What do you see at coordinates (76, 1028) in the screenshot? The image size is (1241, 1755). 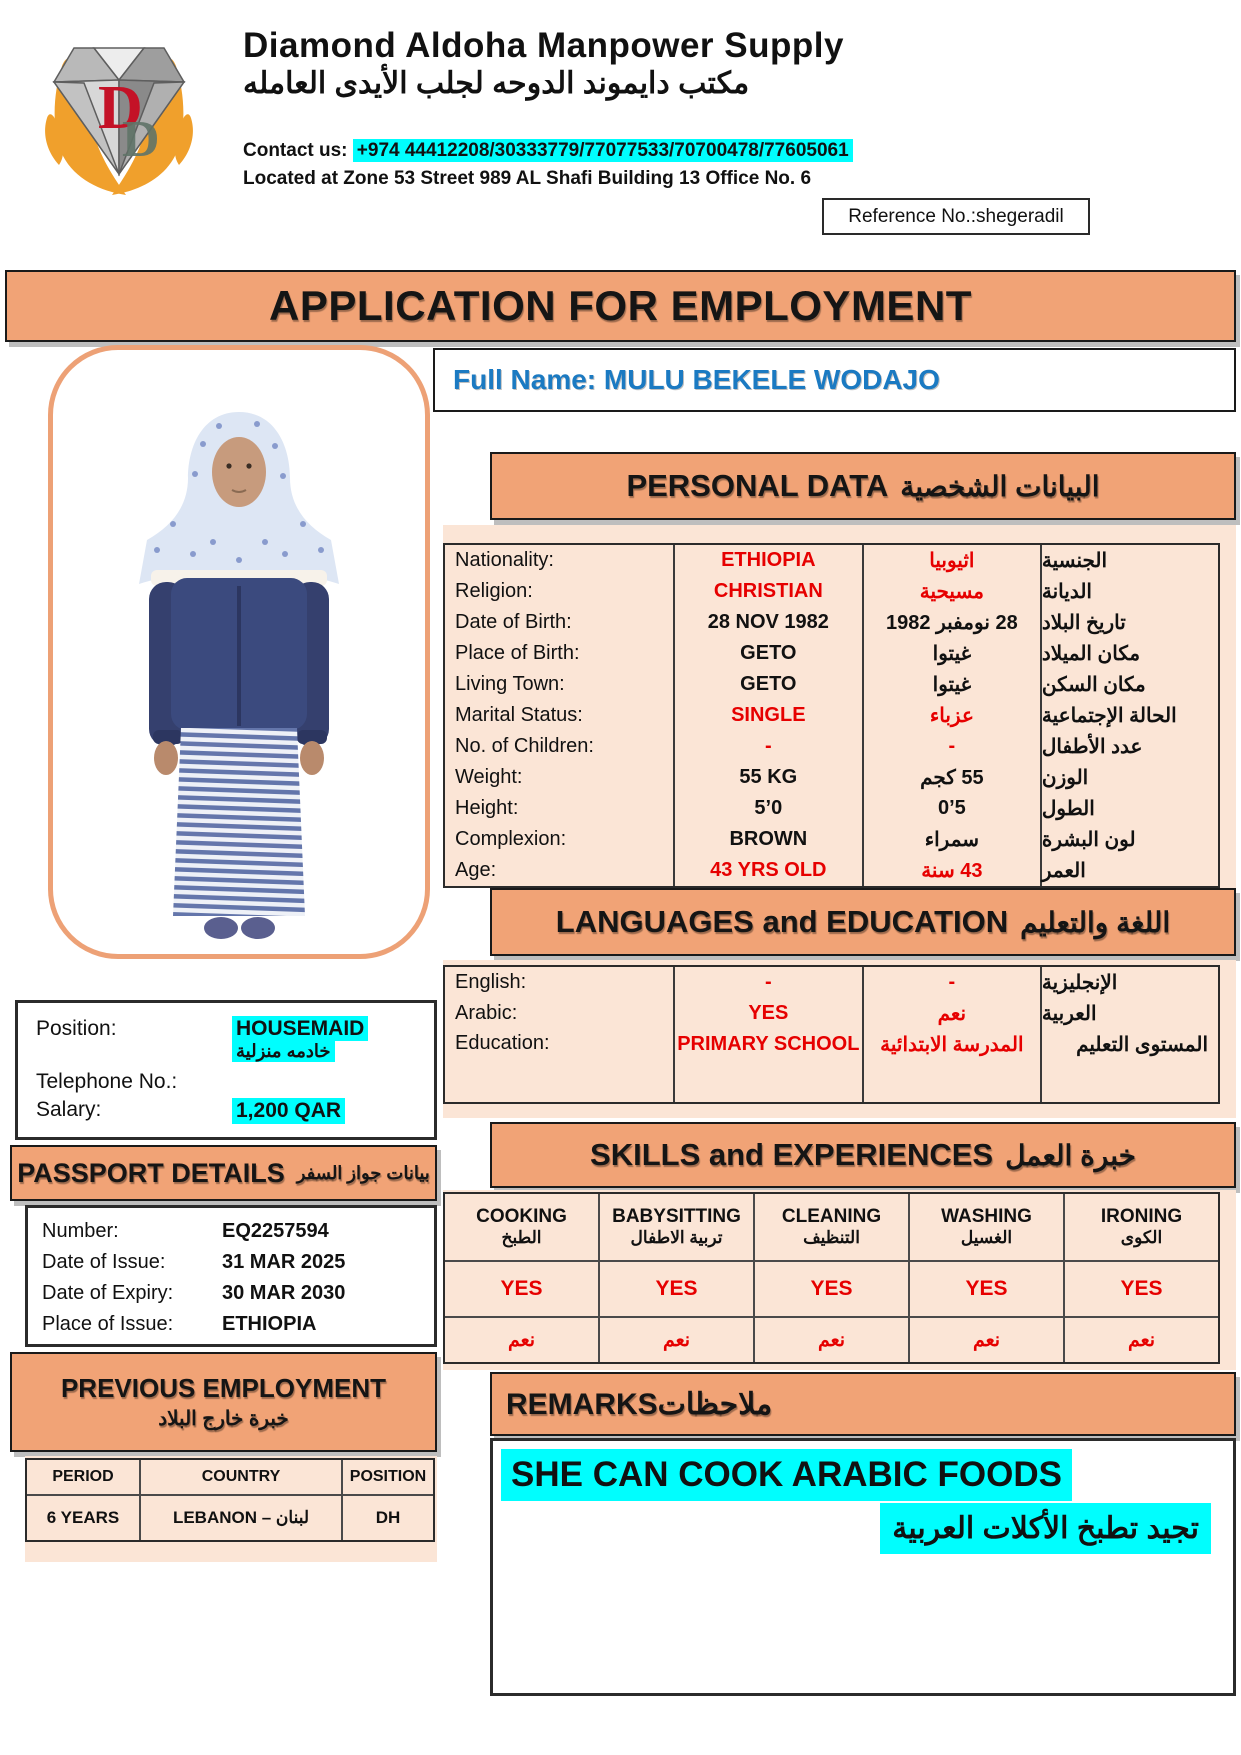 I see `position-label: Position:` at bounding box center [76, 1028].